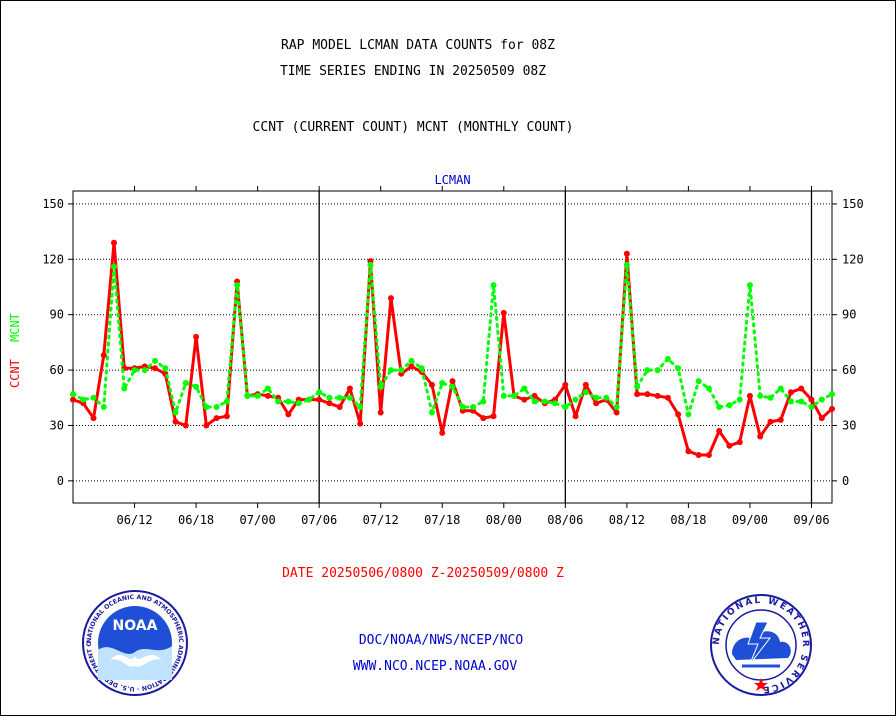  Describe the element at coordinates (565, 520) in the screenshot. I see `x-tick-label: 08/06` at that location.